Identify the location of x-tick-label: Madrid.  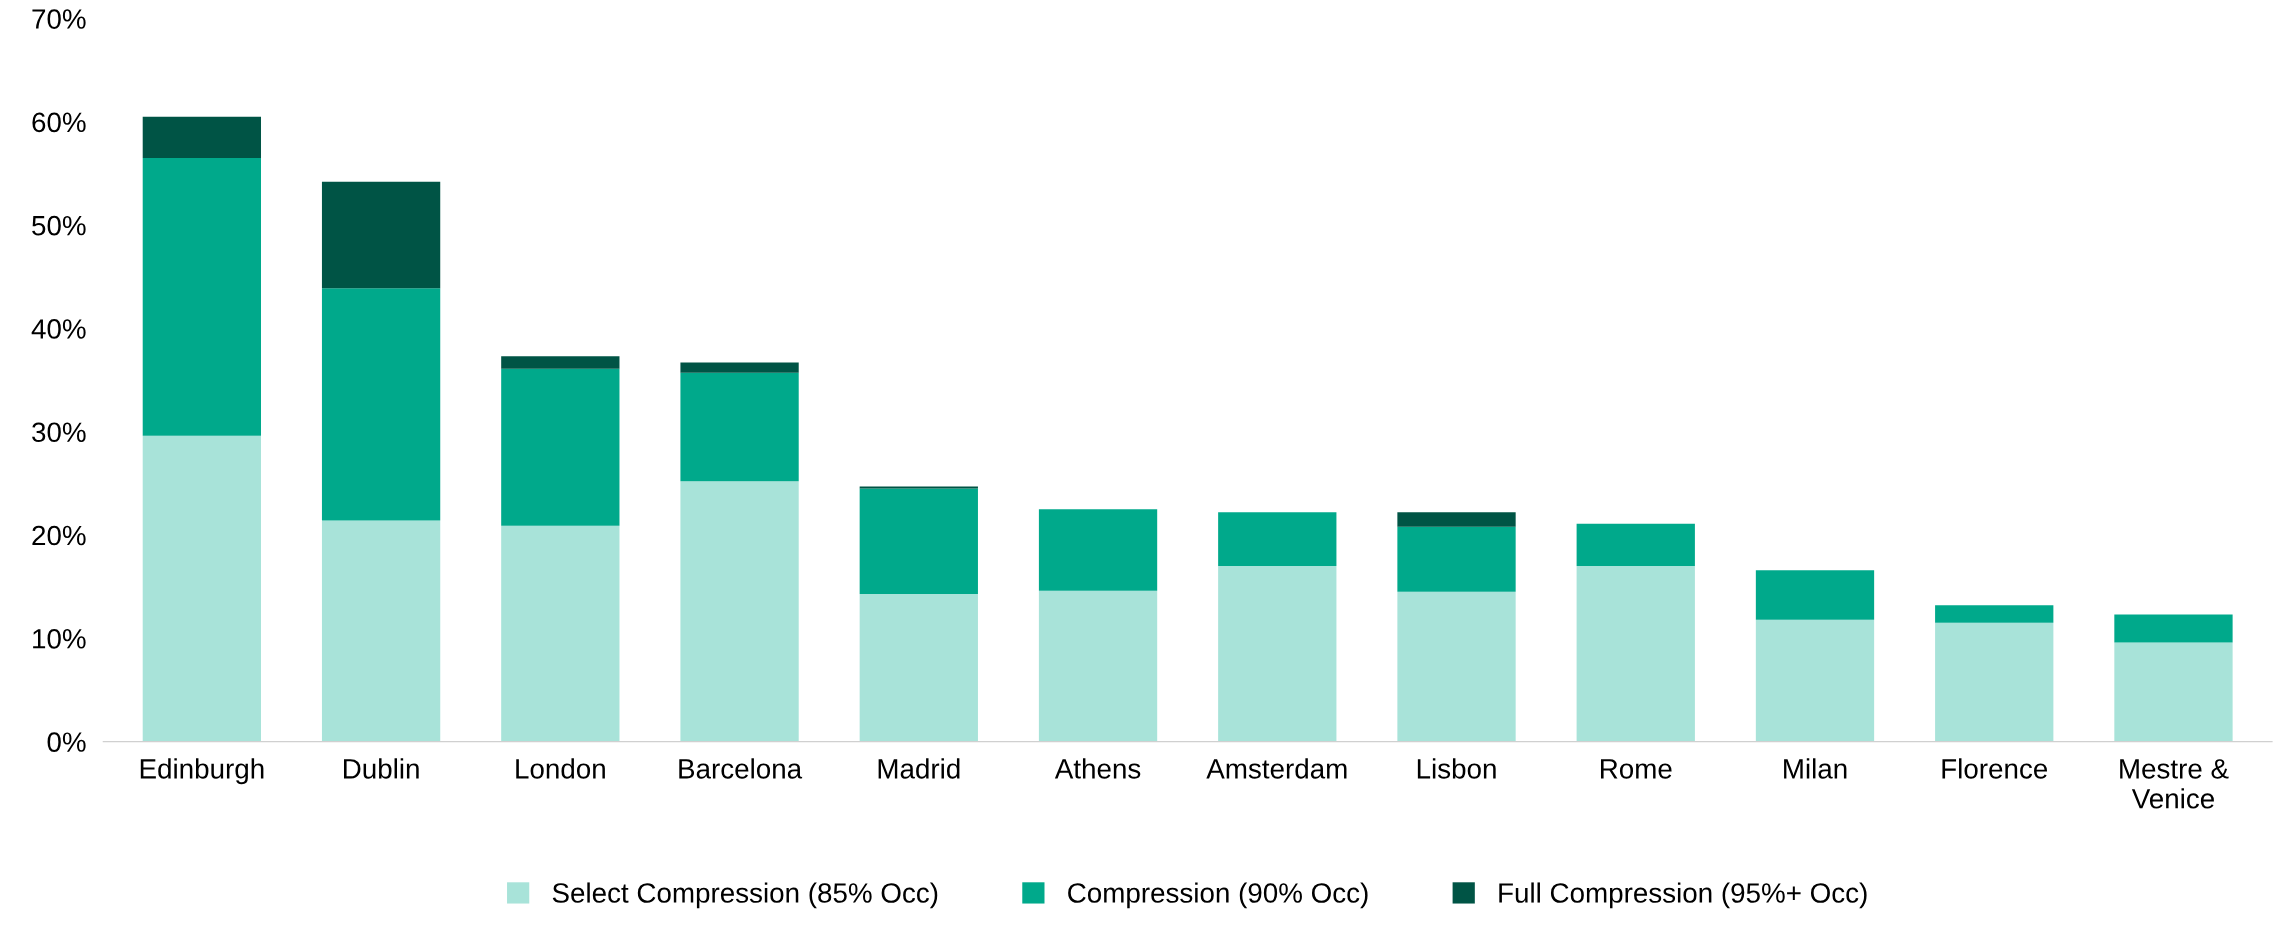
(919, 768).